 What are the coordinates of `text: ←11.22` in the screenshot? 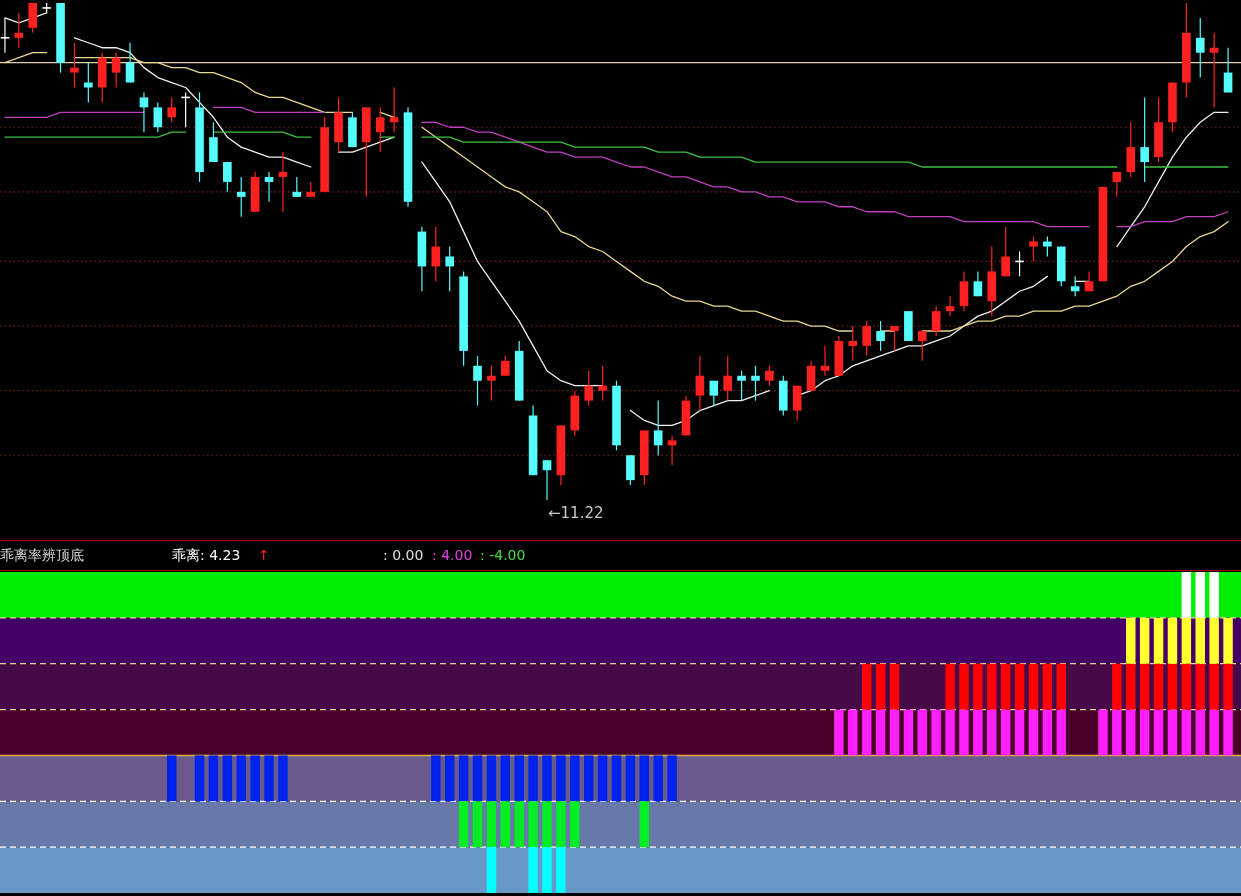 It's located at (576, 513).